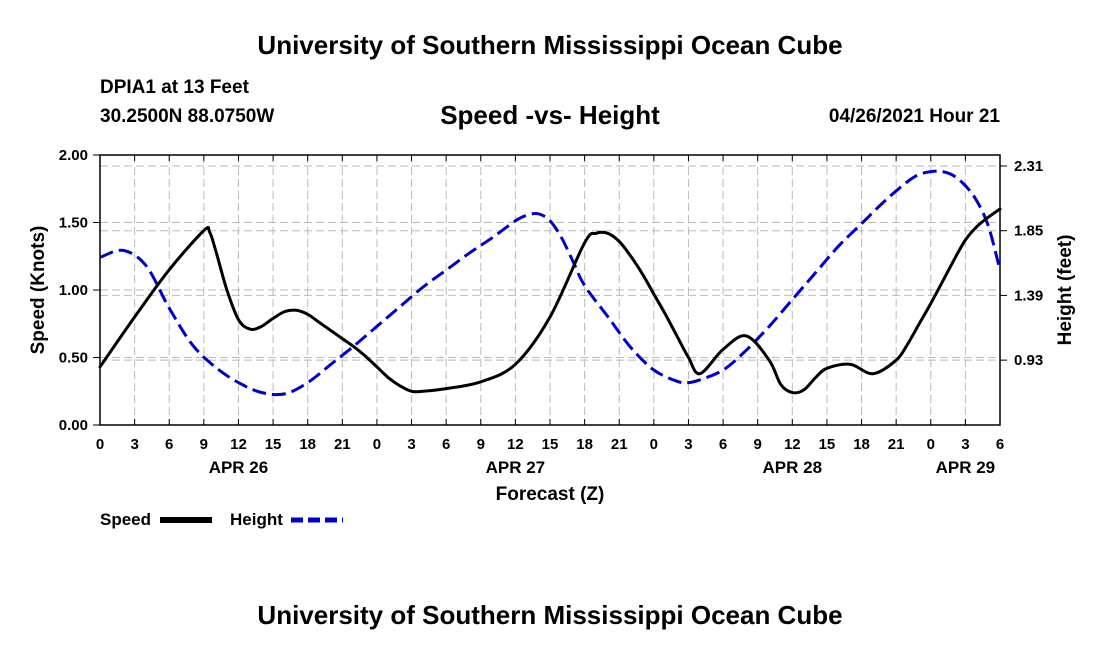  Describe the element at coordinates (914, 116) in the screenshot. I see `forecast-datetime: 04/26/2021 Hour 21` at that location.